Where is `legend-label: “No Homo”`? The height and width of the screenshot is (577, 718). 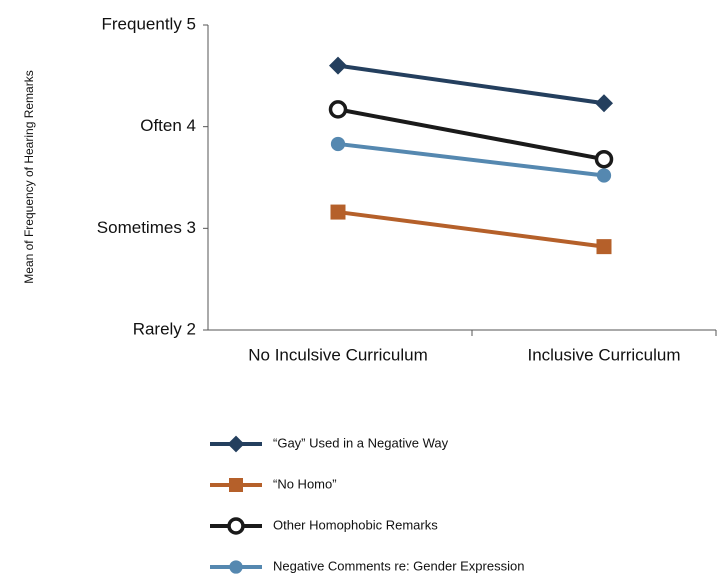 legend-label: “No Homo” is located at coordinates (305, 483).